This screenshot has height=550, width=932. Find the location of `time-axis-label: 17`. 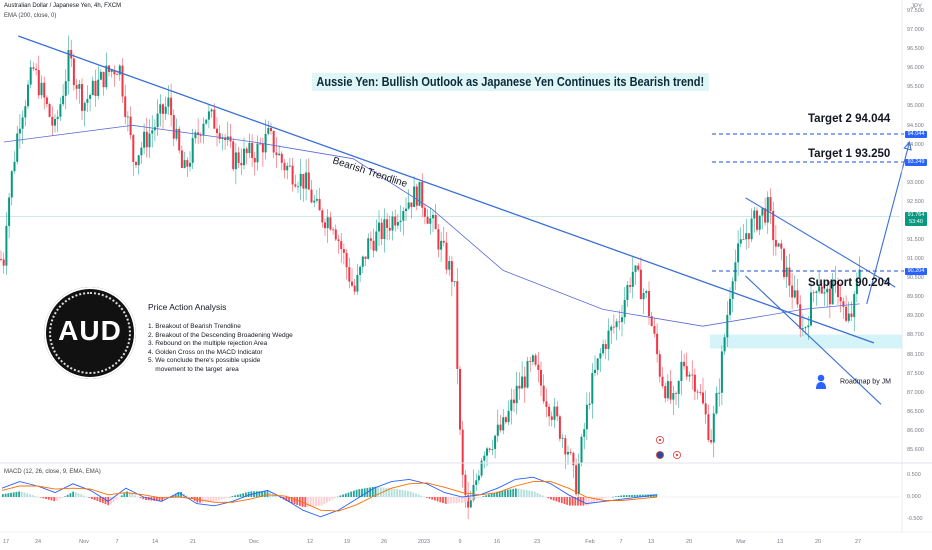

time-axis-label: 17 is located at coordinates (6, 542).